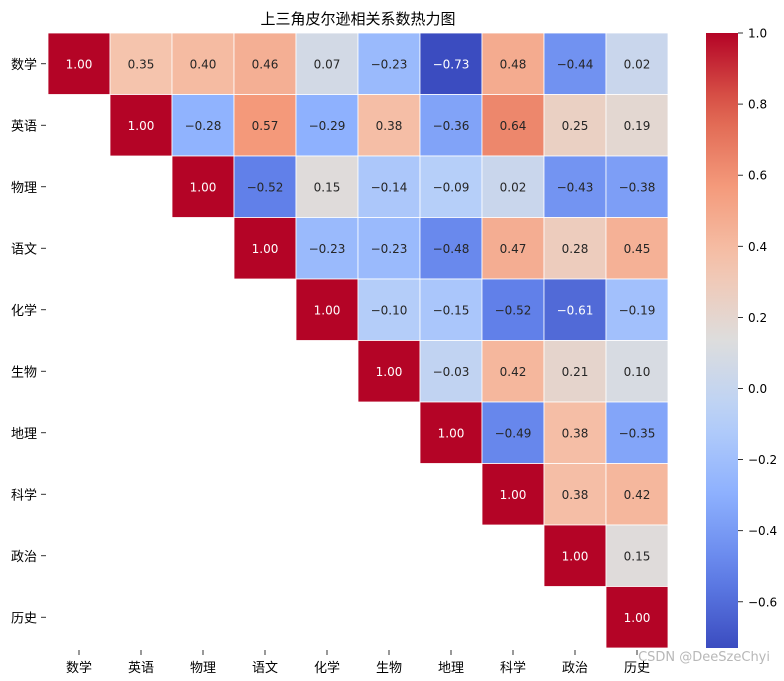 This screenshot has width=784, height=681. What do you see at coordinates (24, 495) in the screenshot?
I see `y-tick-label: 科学` at bounding box center [24, 495].